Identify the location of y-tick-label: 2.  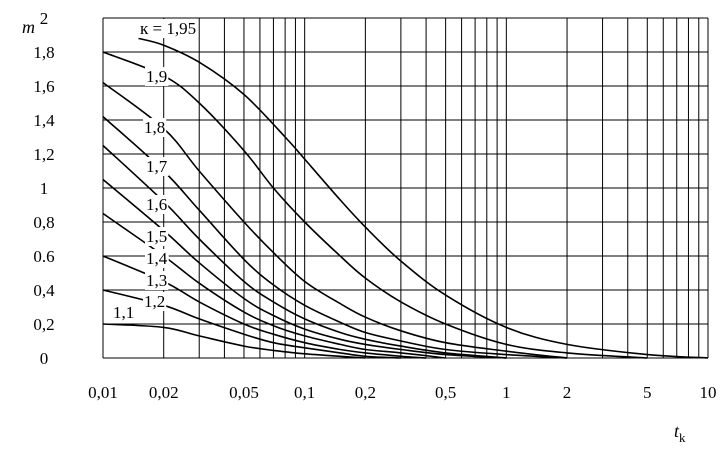
(44, 18).